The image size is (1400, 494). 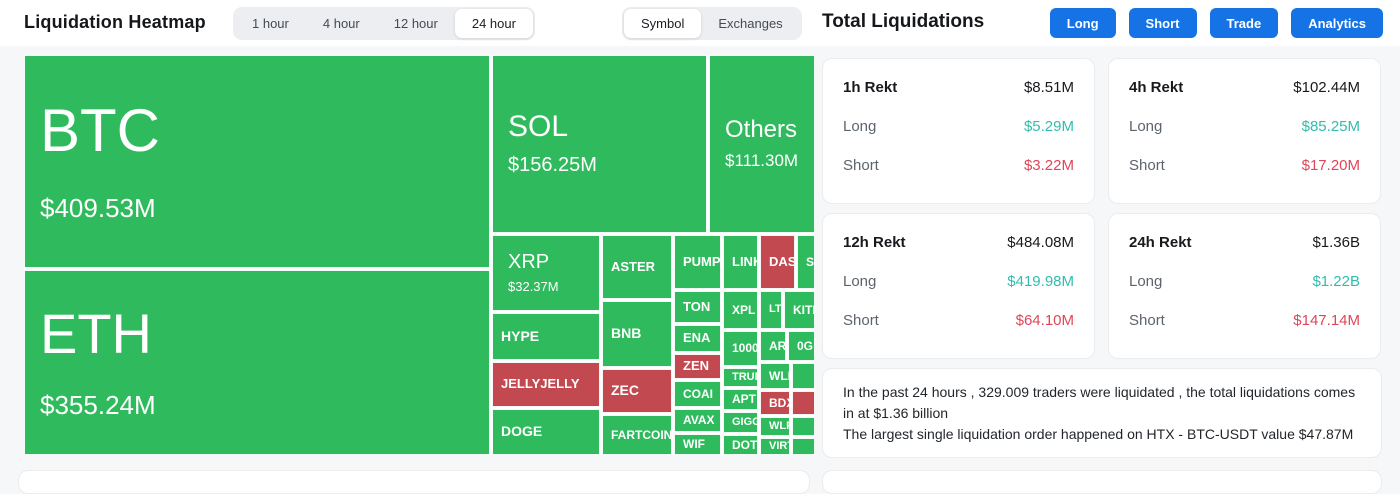 I want to click on treemap-tile-aster: ASTER, so click(x=637, y=267).